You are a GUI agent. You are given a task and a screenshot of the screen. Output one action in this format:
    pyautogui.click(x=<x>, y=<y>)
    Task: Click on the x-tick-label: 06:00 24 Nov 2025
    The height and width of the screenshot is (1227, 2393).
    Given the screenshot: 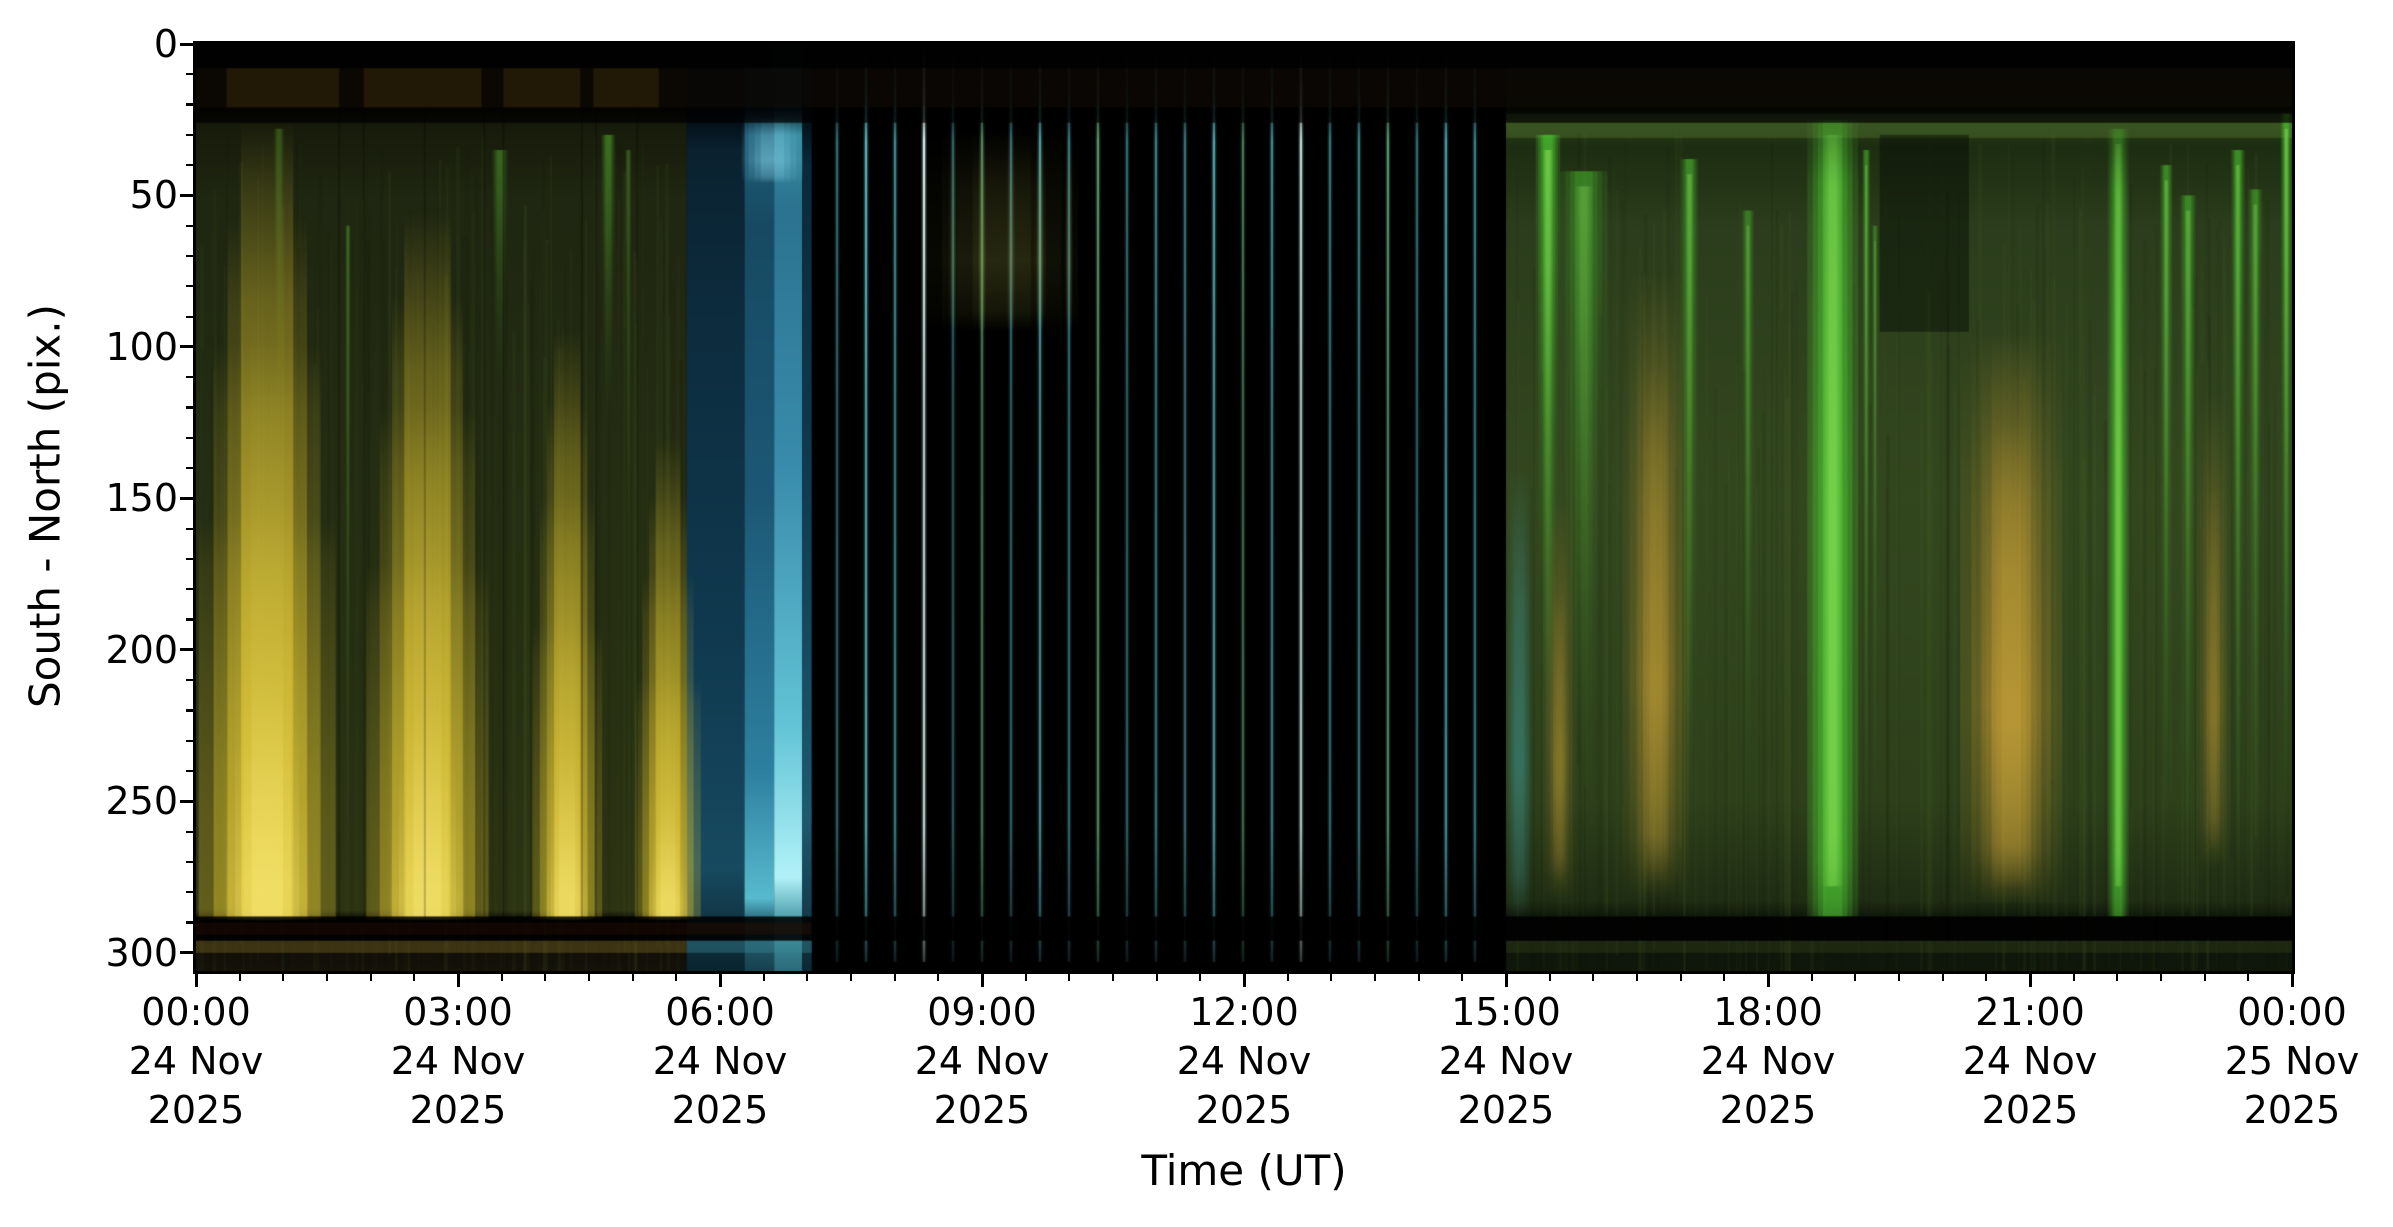 What is the action you would take?
    pyautogui.click(x=720, y=1061)
    